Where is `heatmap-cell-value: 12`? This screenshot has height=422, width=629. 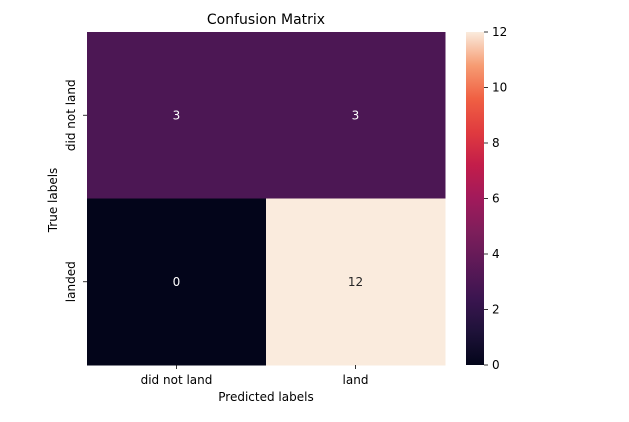
heatmap-cell-value: 12 is located at coordinates (355, 282).